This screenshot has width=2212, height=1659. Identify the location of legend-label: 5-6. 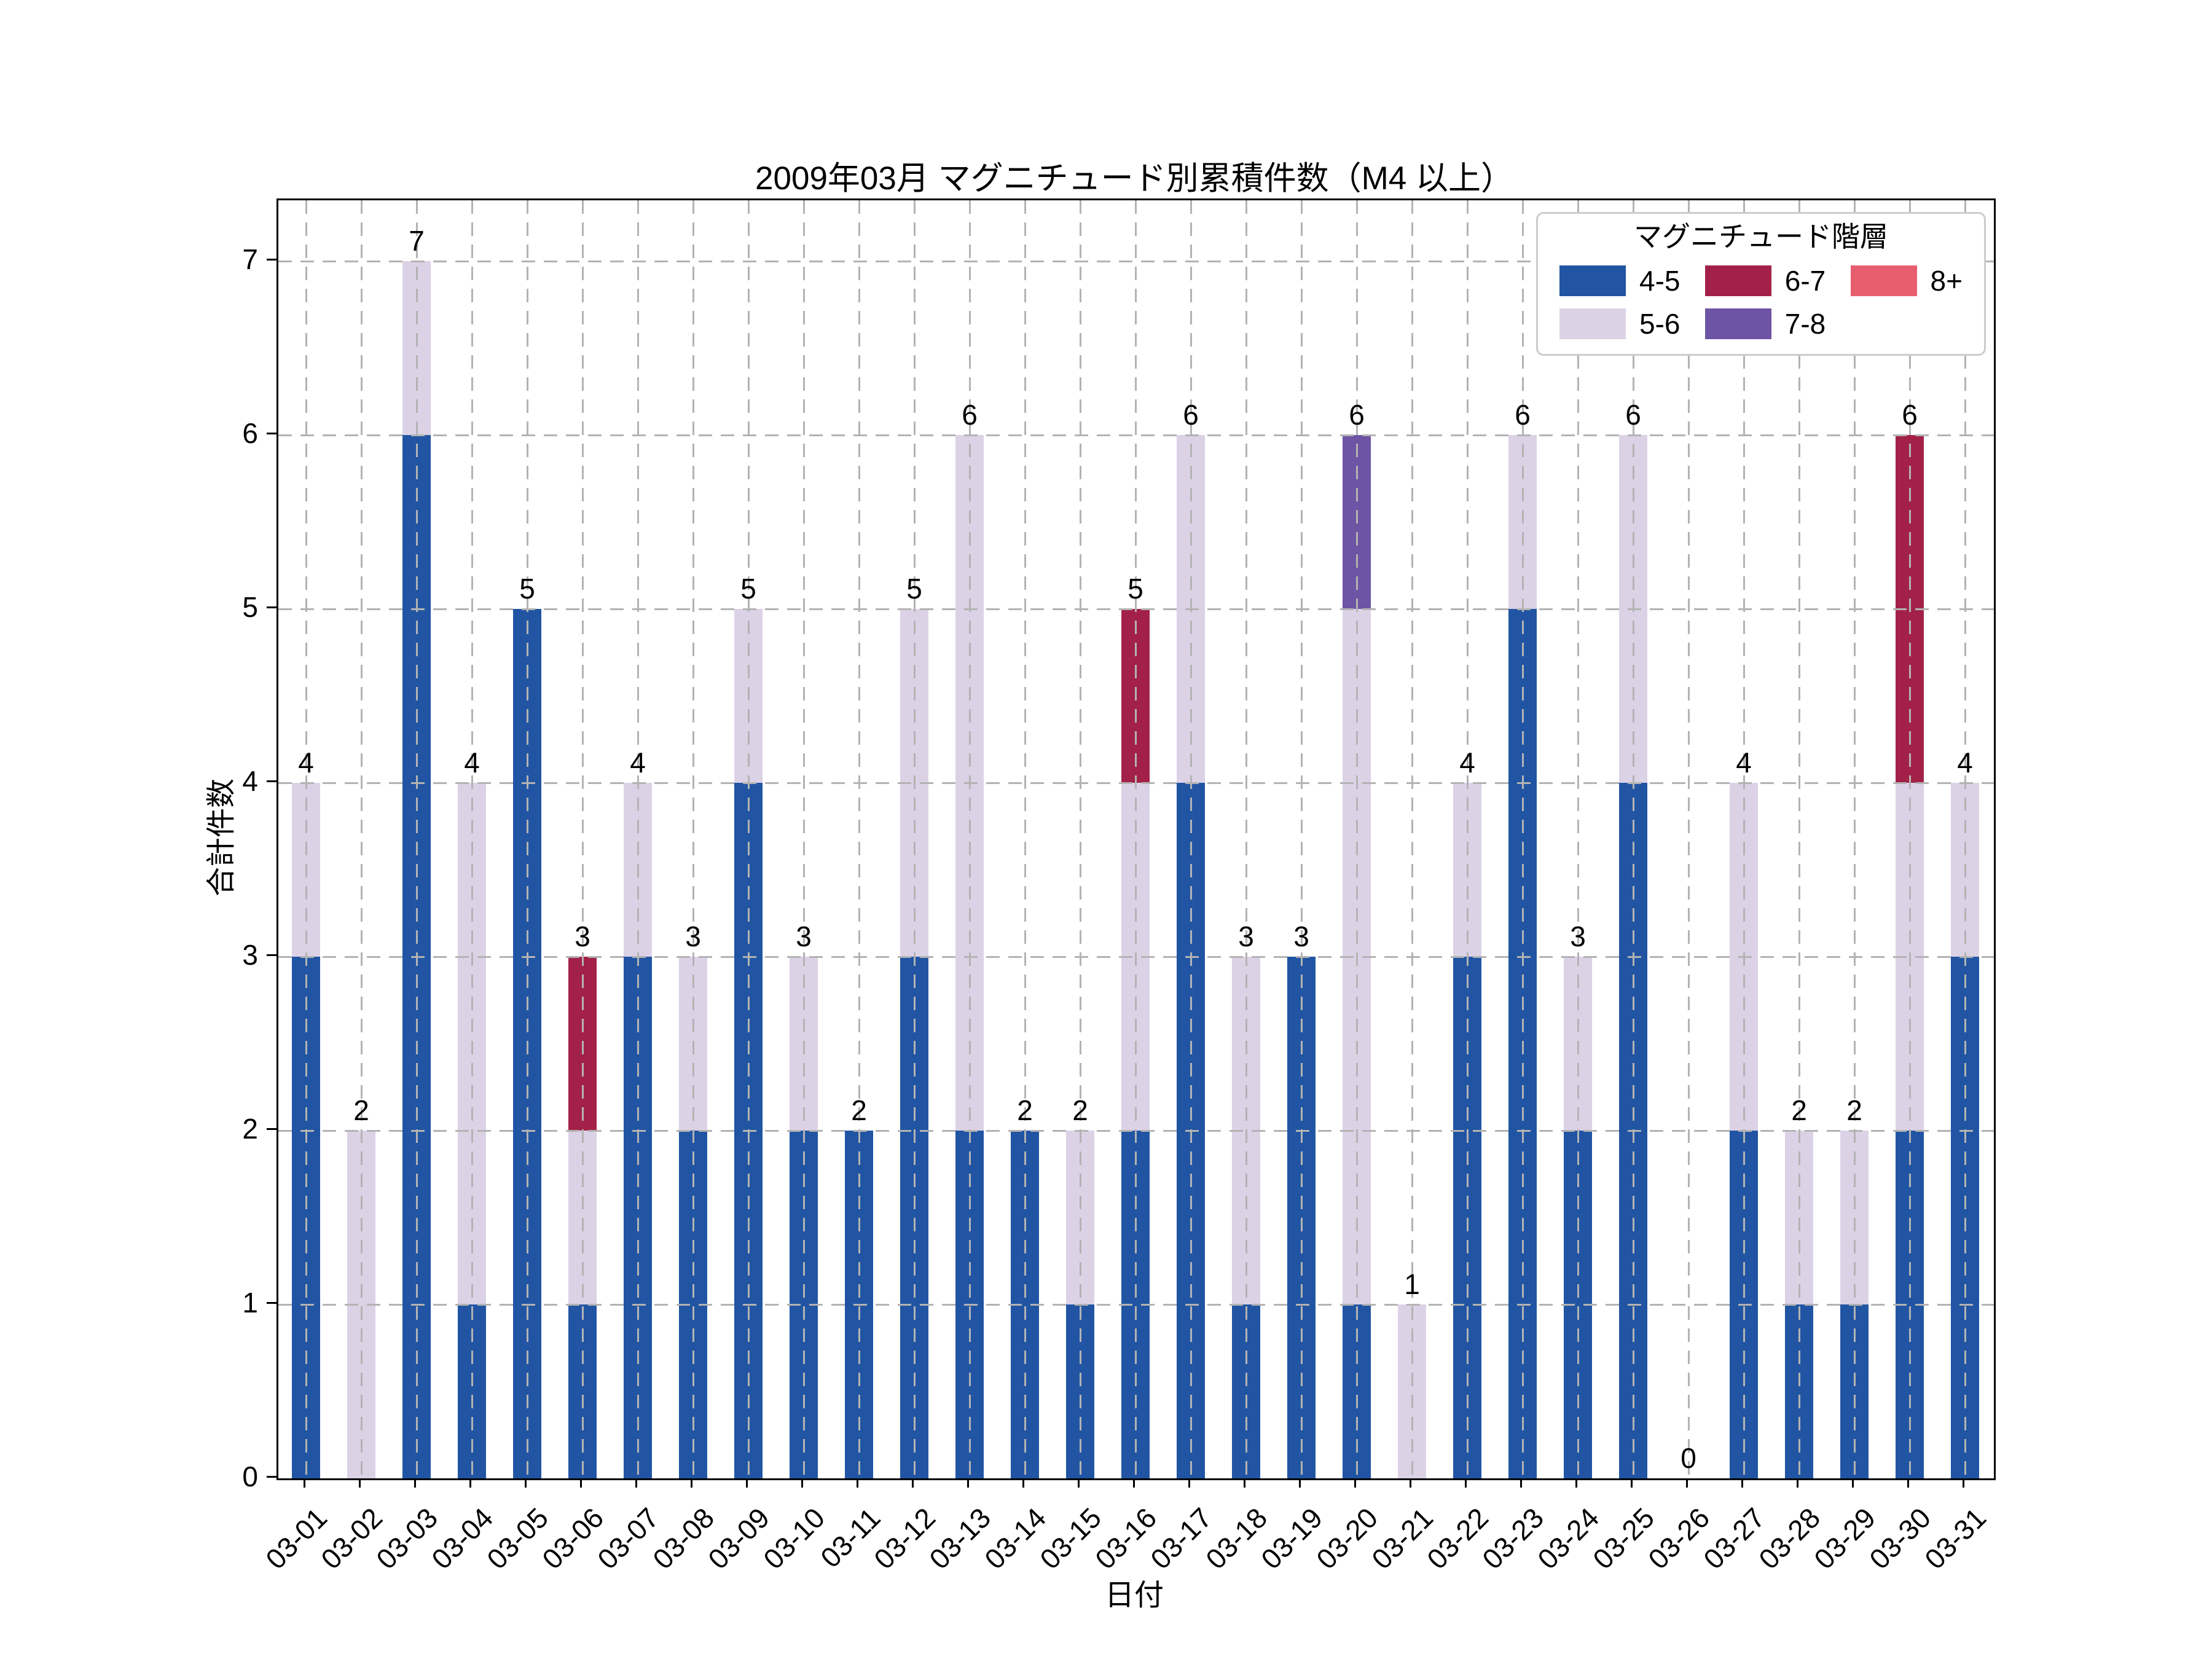
(1660, 324).